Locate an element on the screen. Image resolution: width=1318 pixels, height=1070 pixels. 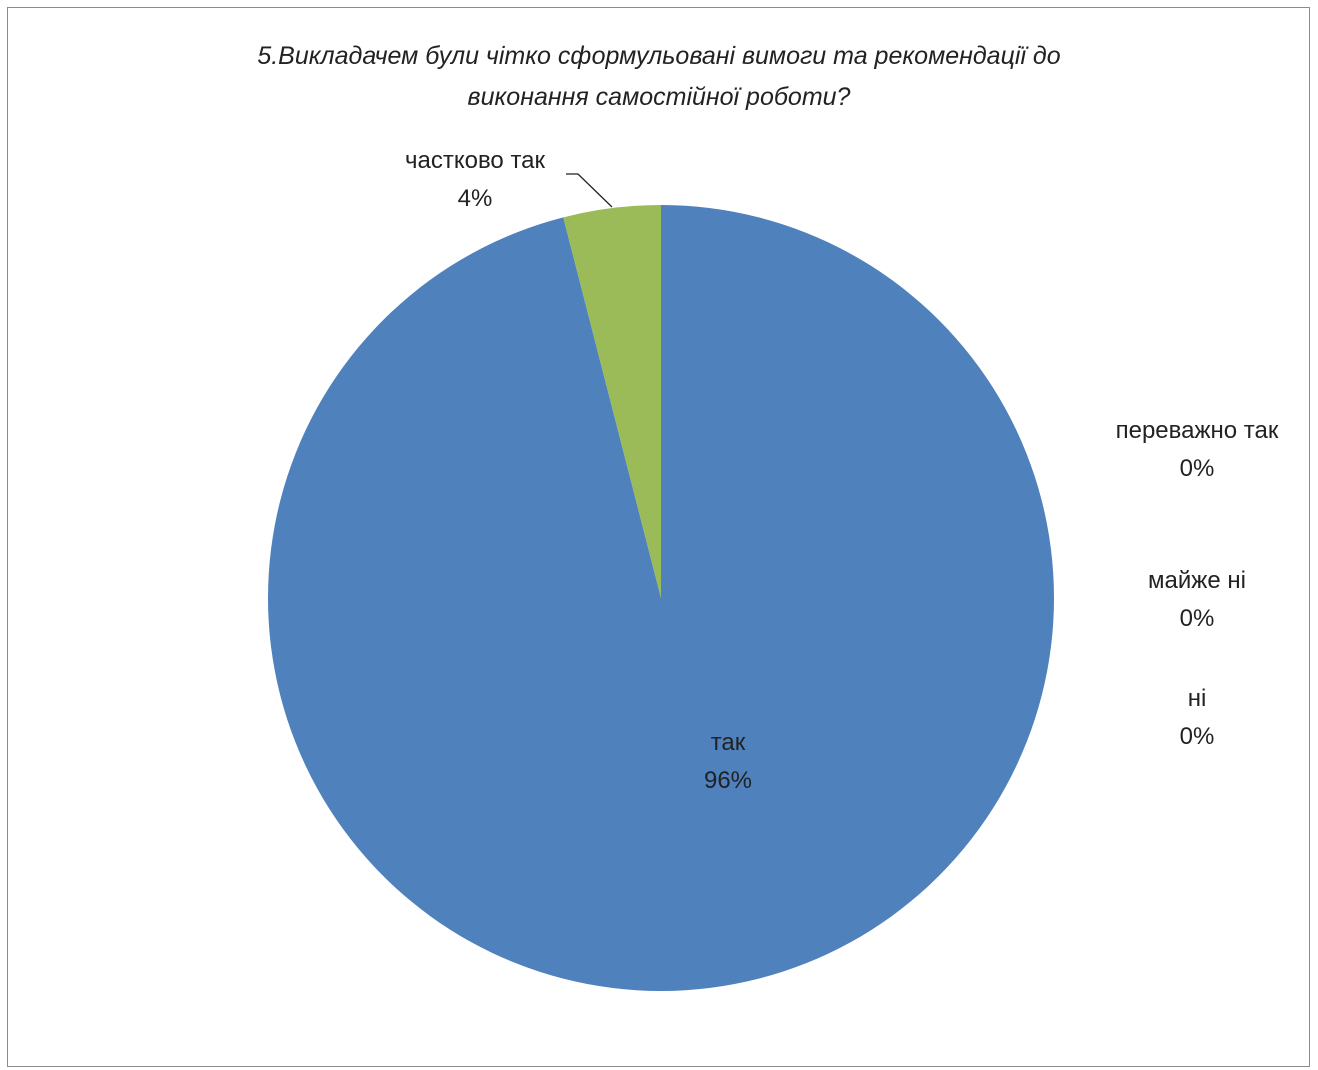
data-label-value-частково-так: 4% is located at coordinates (475, 198).